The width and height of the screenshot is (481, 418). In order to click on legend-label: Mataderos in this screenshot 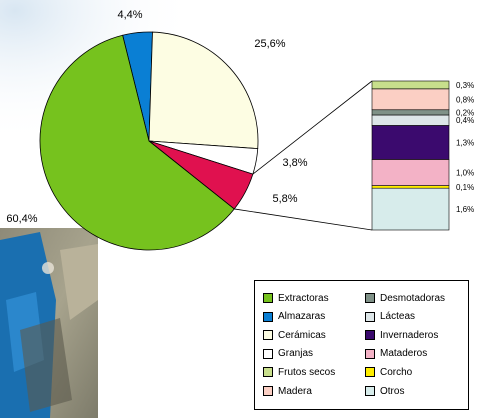, I will do `click(404, 354)`.